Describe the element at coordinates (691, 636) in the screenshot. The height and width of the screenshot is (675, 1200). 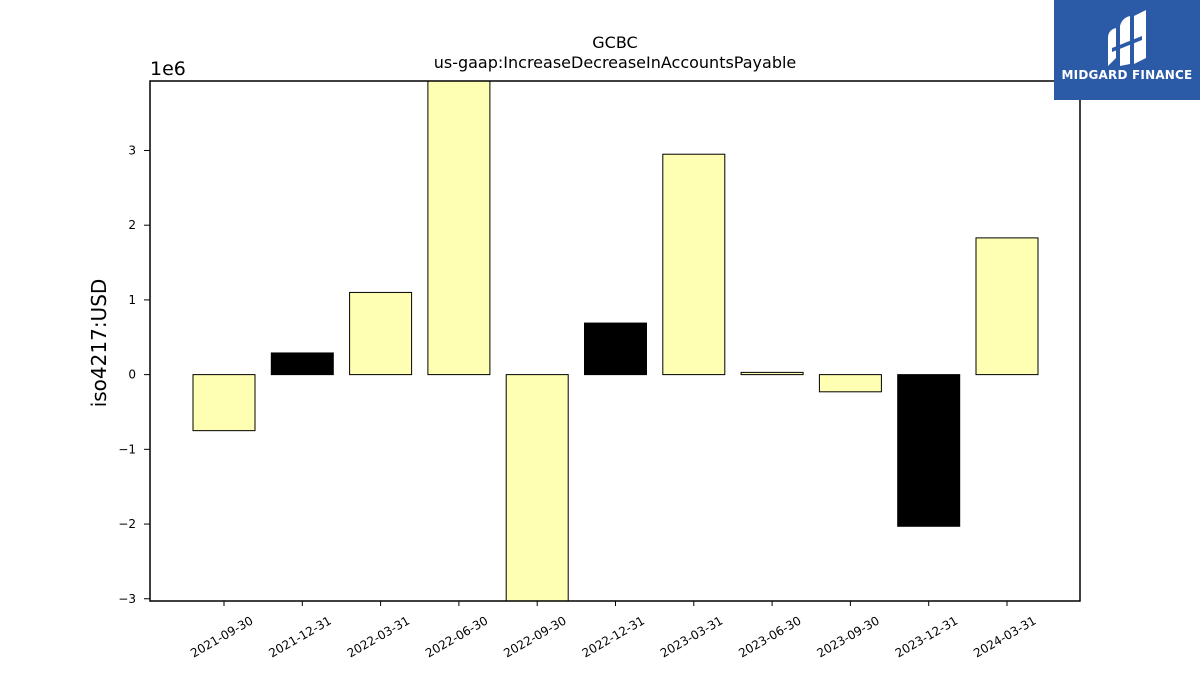
I see `x-tick-label: 2023-03-31` at that location.